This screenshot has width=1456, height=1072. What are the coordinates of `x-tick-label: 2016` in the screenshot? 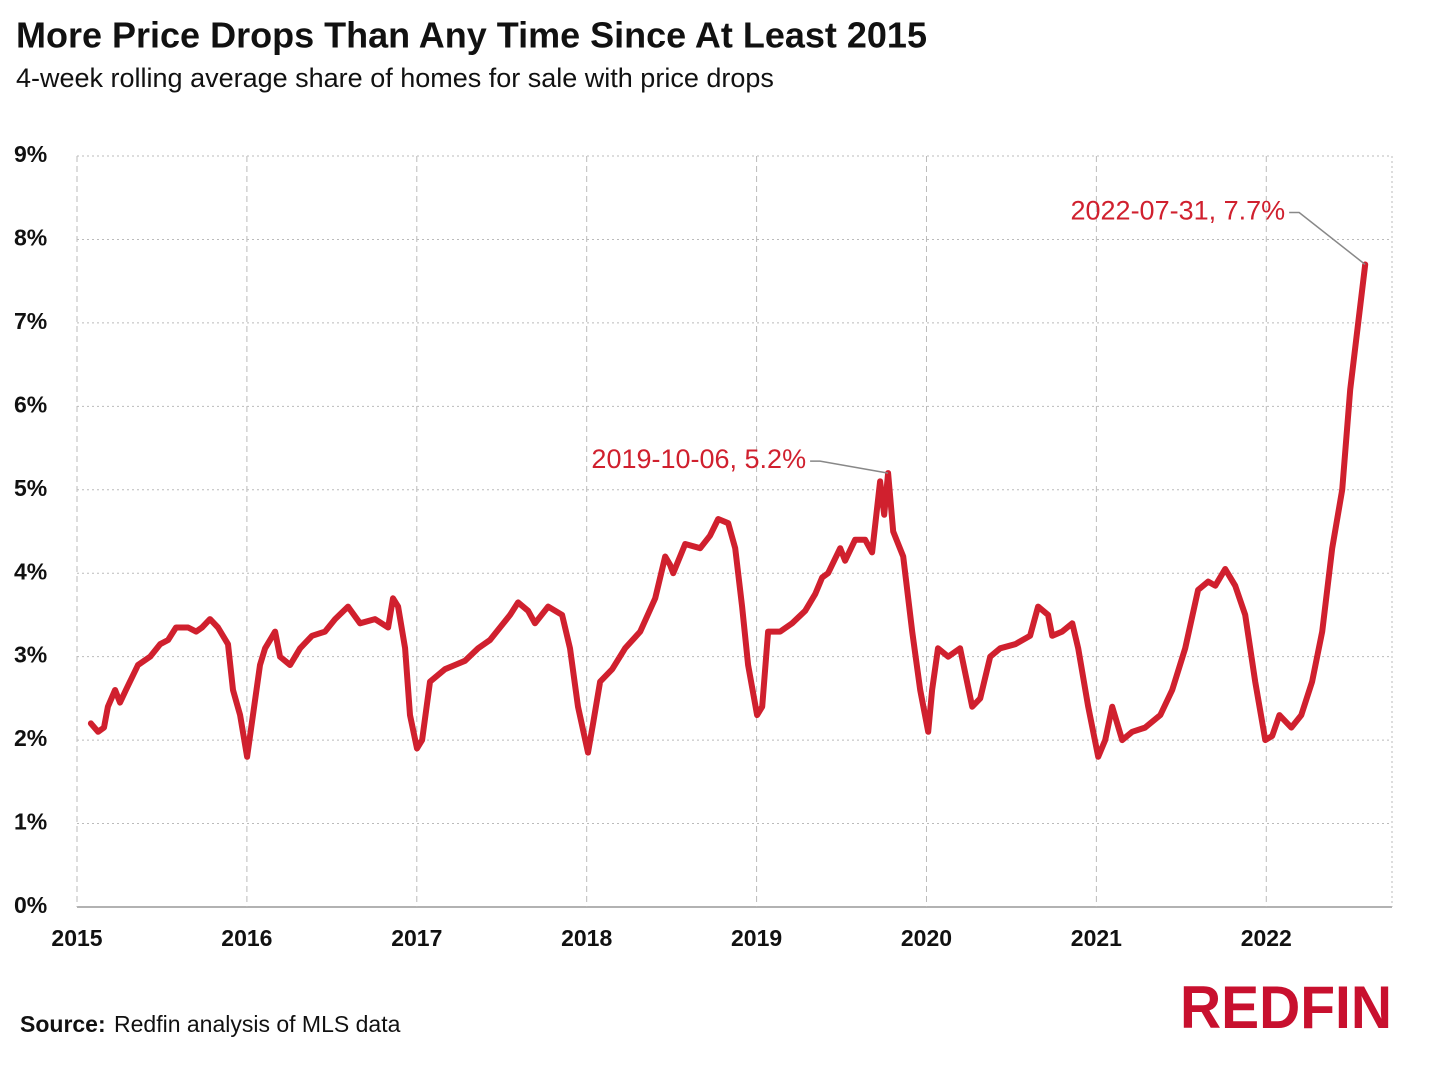 It's located at (246, 938).